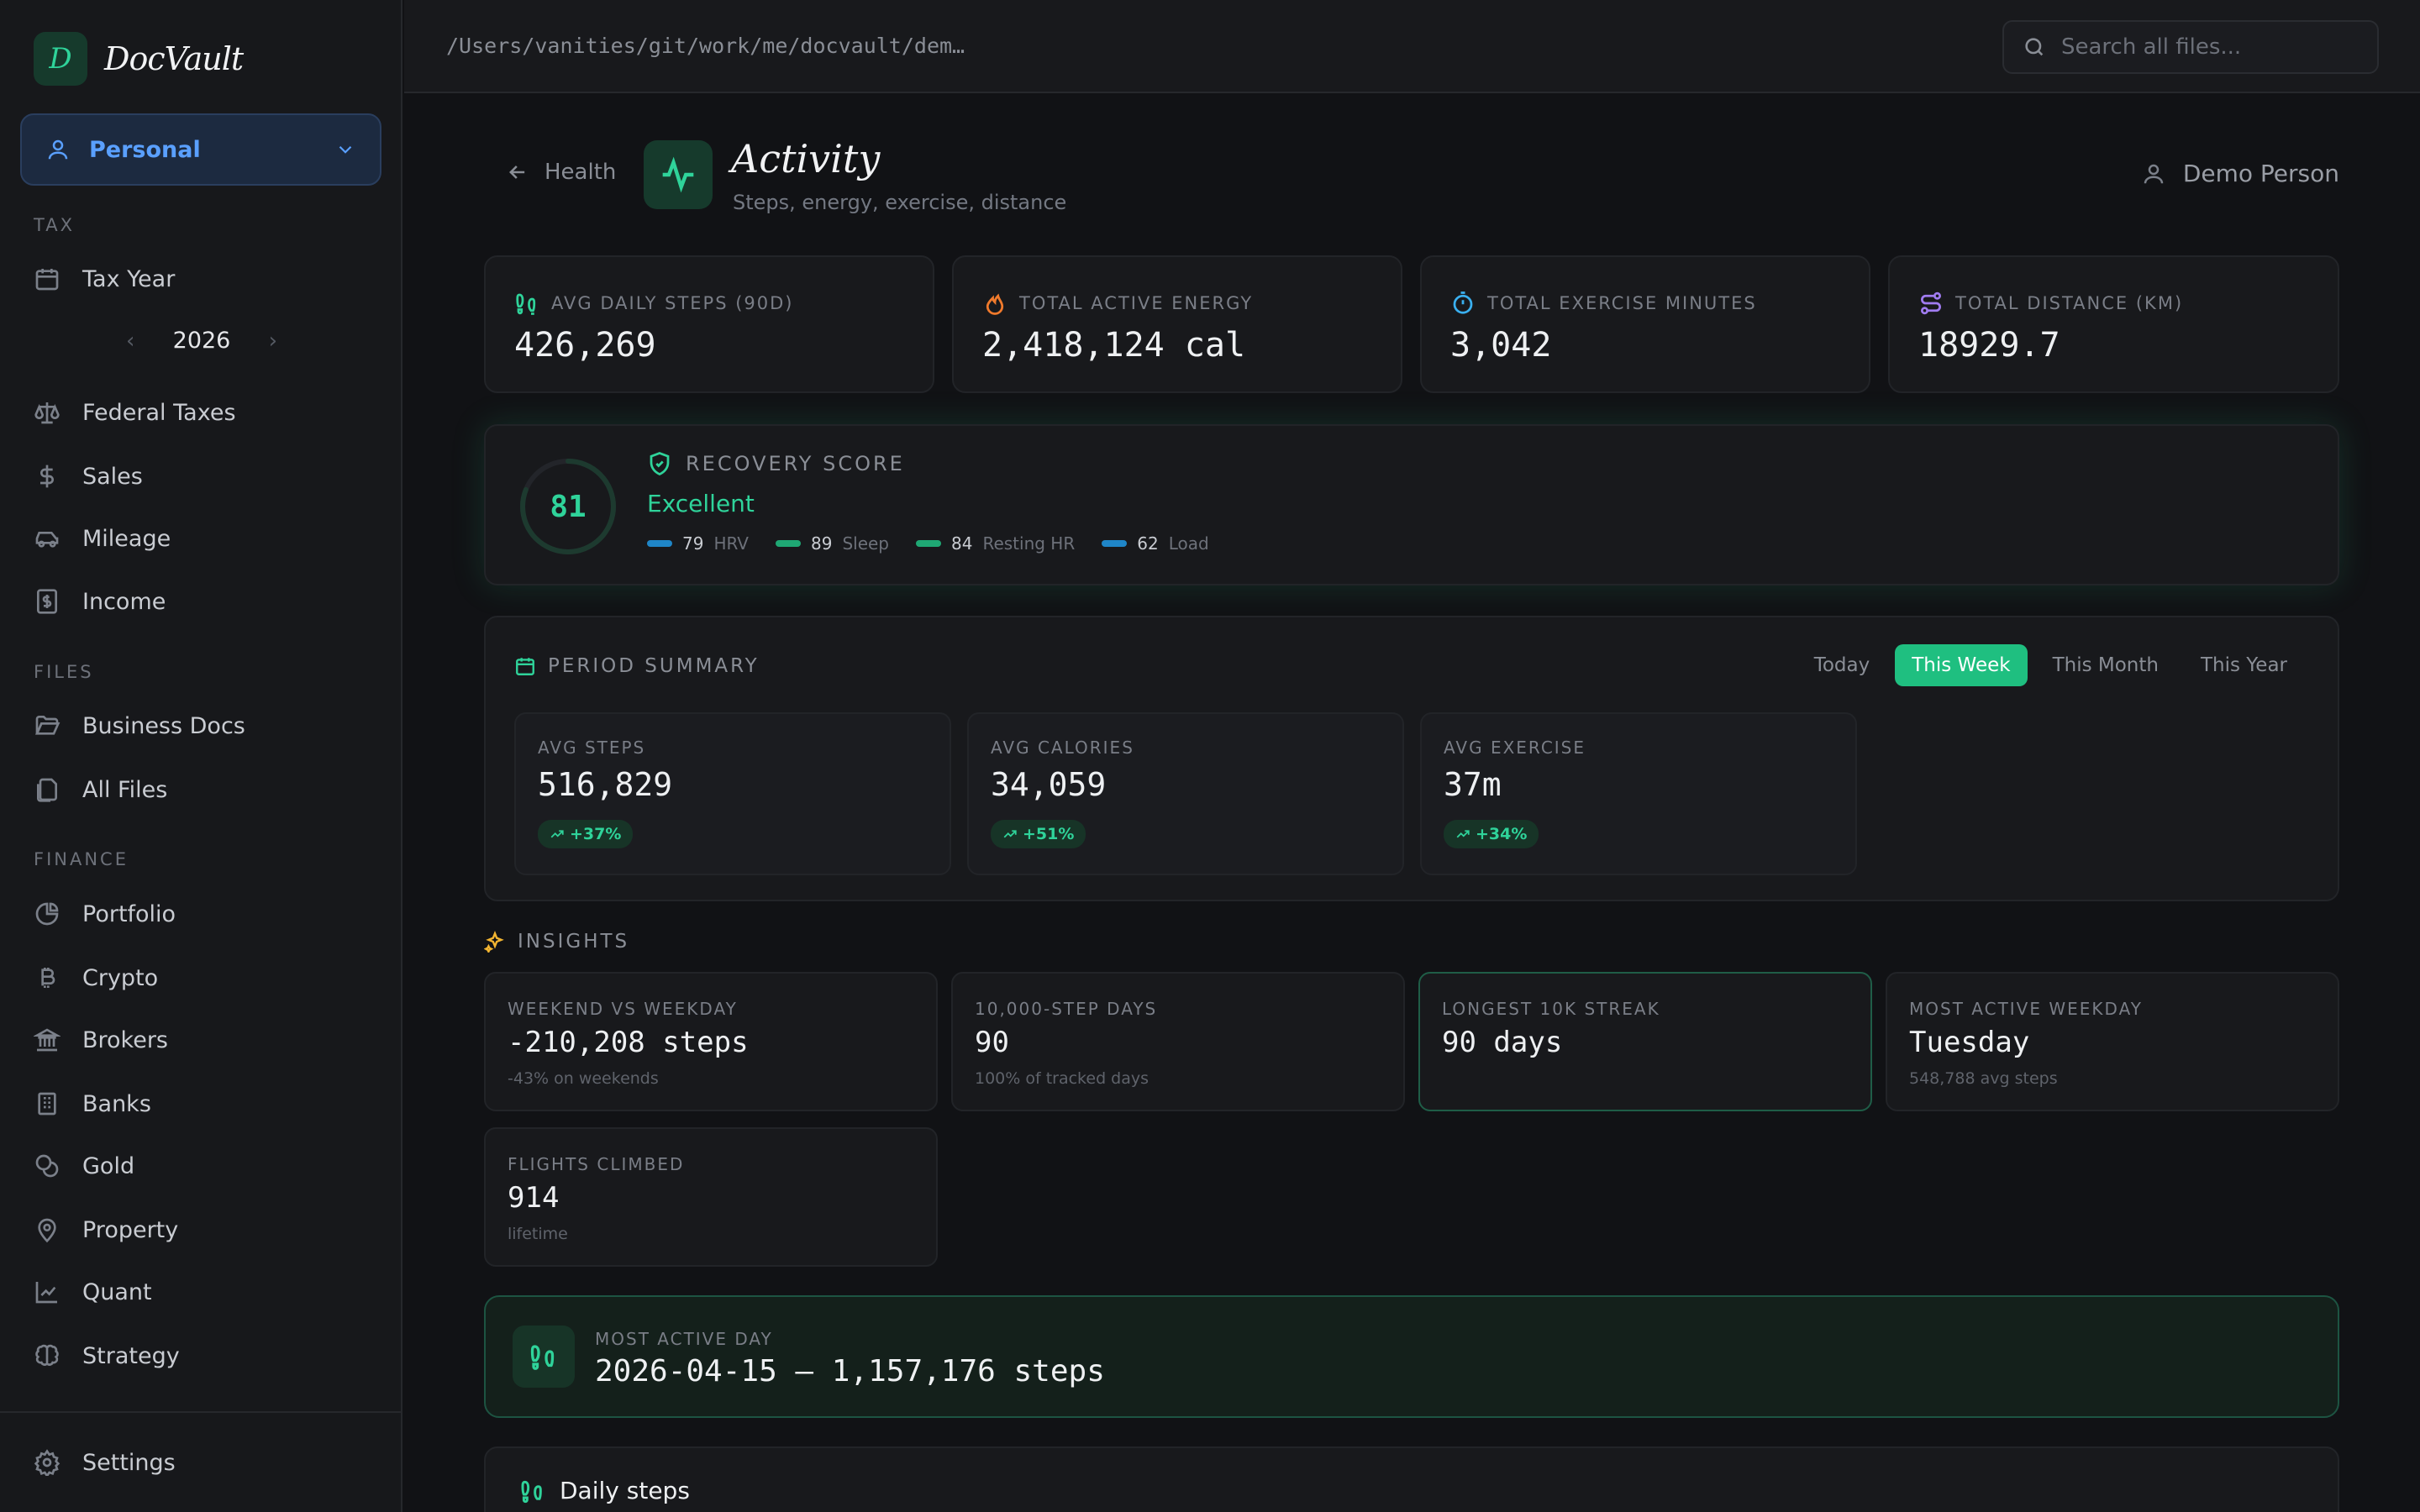  What do you see at coordinates (117, 1291) in the screenshot?
I see `sidebar-item-label: Quant` at bounding box center [117, 1291].